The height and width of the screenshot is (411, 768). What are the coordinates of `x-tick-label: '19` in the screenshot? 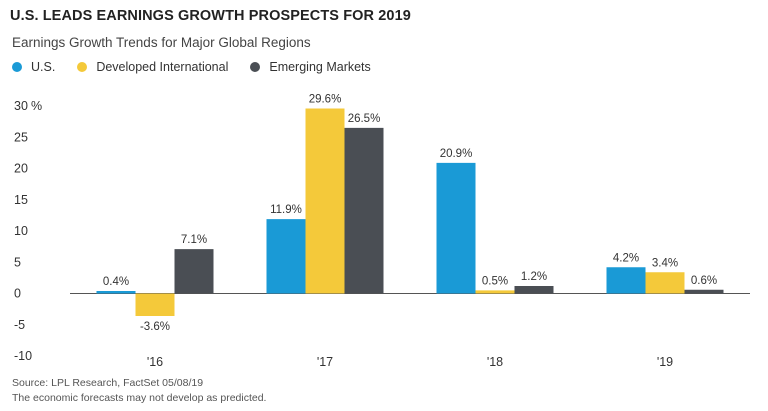 It's located at (665, 362).